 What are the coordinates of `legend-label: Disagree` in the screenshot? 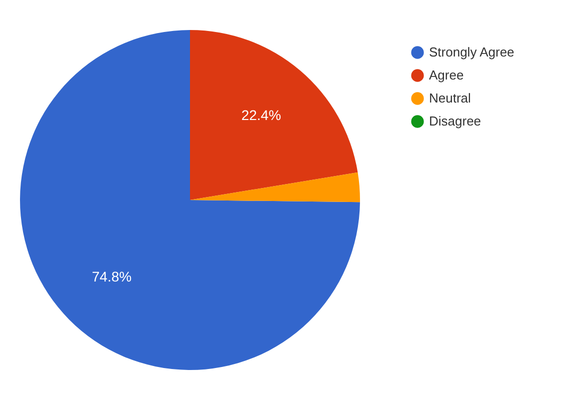 It's located at (455, 121).